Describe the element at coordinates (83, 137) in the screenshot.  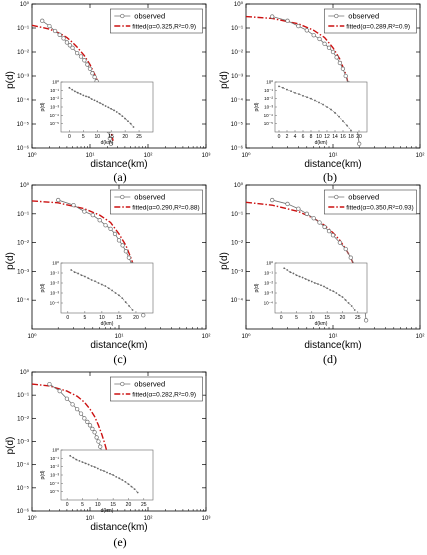
I see `inset-x-tick-label: 5` at that location.